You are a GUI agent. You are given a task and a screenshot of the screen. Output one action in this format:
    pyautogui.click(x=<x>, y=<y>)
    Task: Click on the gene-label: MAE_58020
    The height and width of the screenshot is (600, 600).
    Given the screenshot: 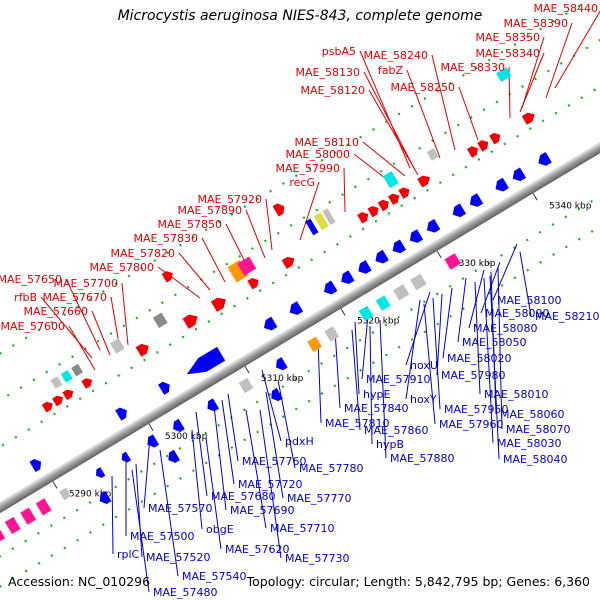 What is the action you would take?
    pyautogui.click(x=479, y=358)
    